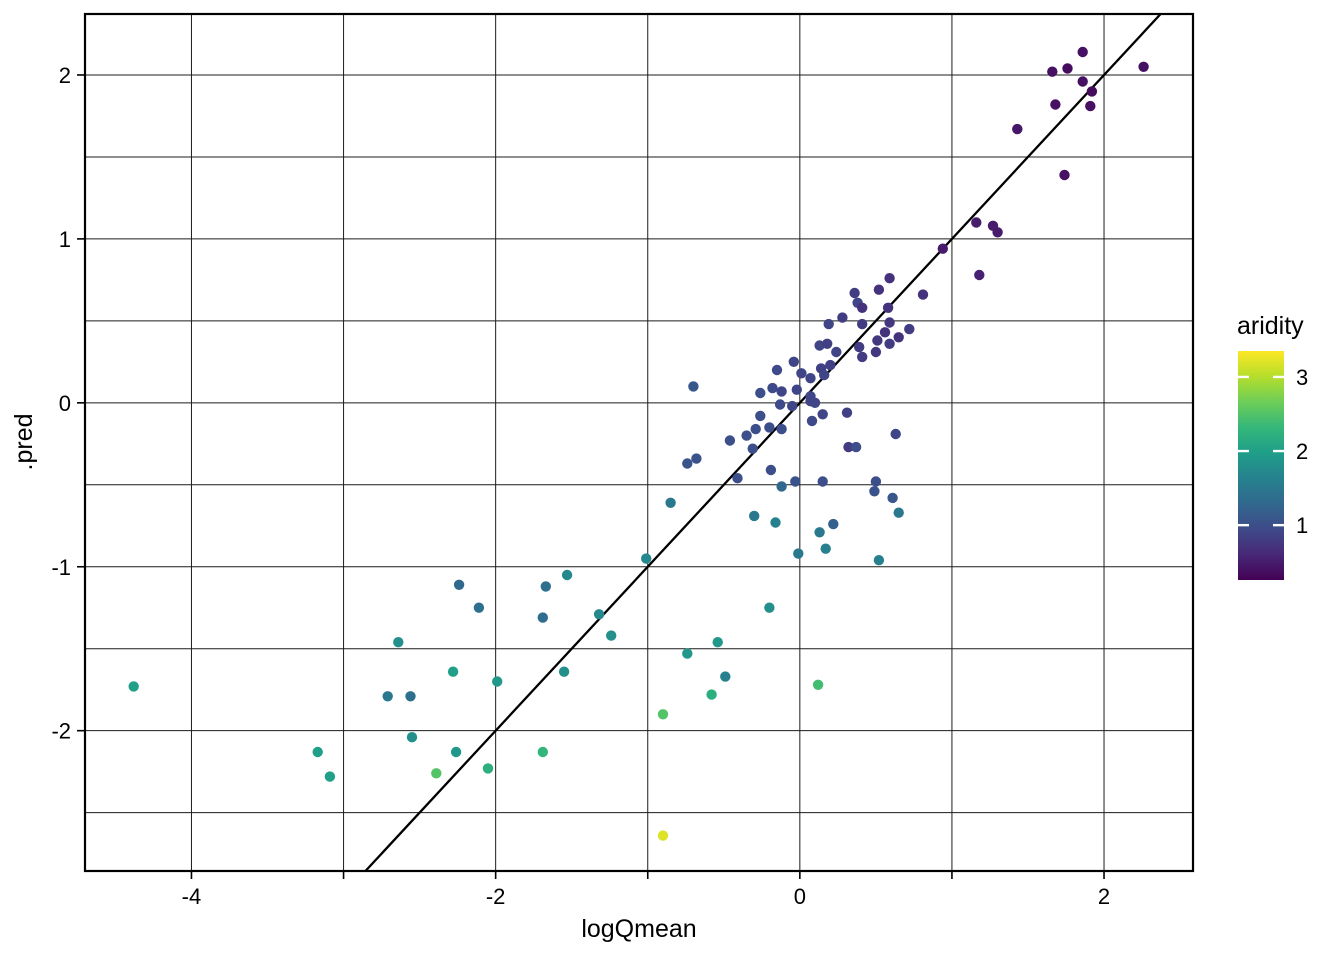 The image size is (1344, 960). What do you see at coordinates (65, 403) in the screenshot?
I see `y-axis-tick-label: 0` at bounding box center [65, 403].